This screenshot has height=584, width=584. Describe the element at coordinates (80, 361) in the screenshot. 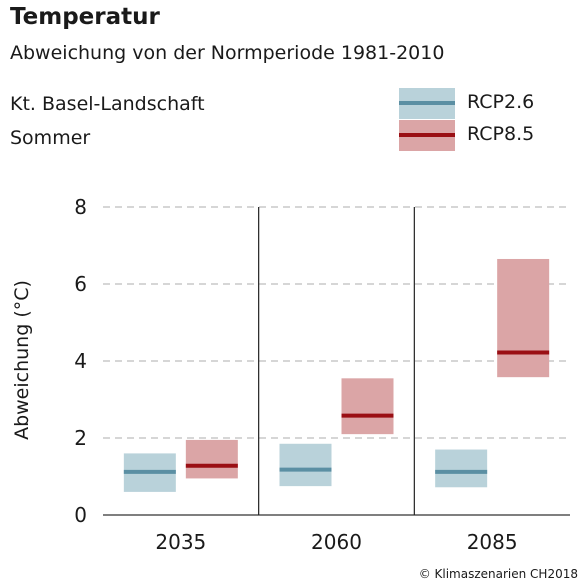

I see `y-tick-label-4: 4` at that location.